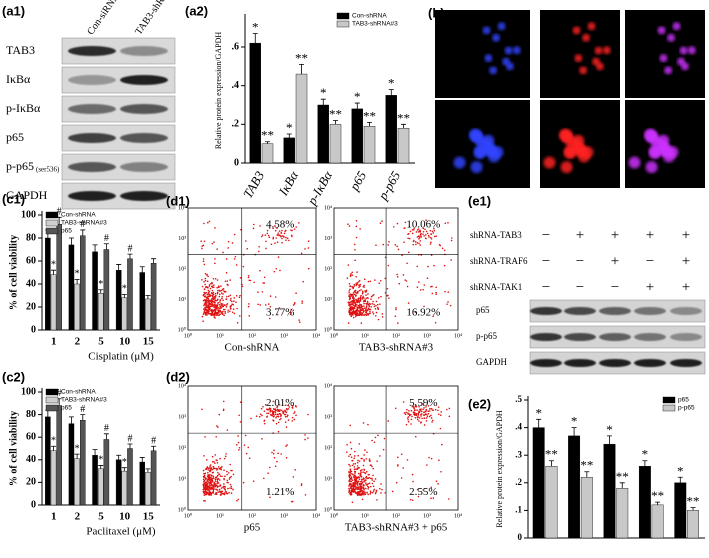 The image size is (709, 558). What do you see at coordinates (328, 208) in the screenshot?
I see `y-tick-label: 10⁴` at bounding box center [328, 208].